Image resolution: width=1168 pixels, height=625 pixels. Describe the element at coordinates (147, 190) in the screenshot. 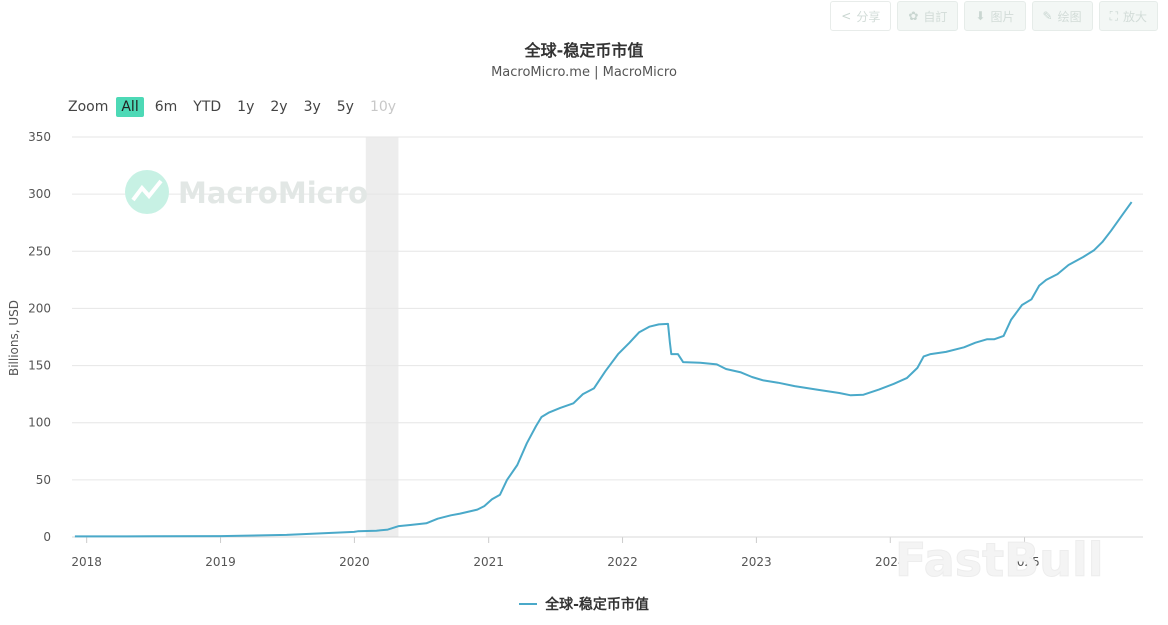

I see `macromicro-logo-mark` at that location.